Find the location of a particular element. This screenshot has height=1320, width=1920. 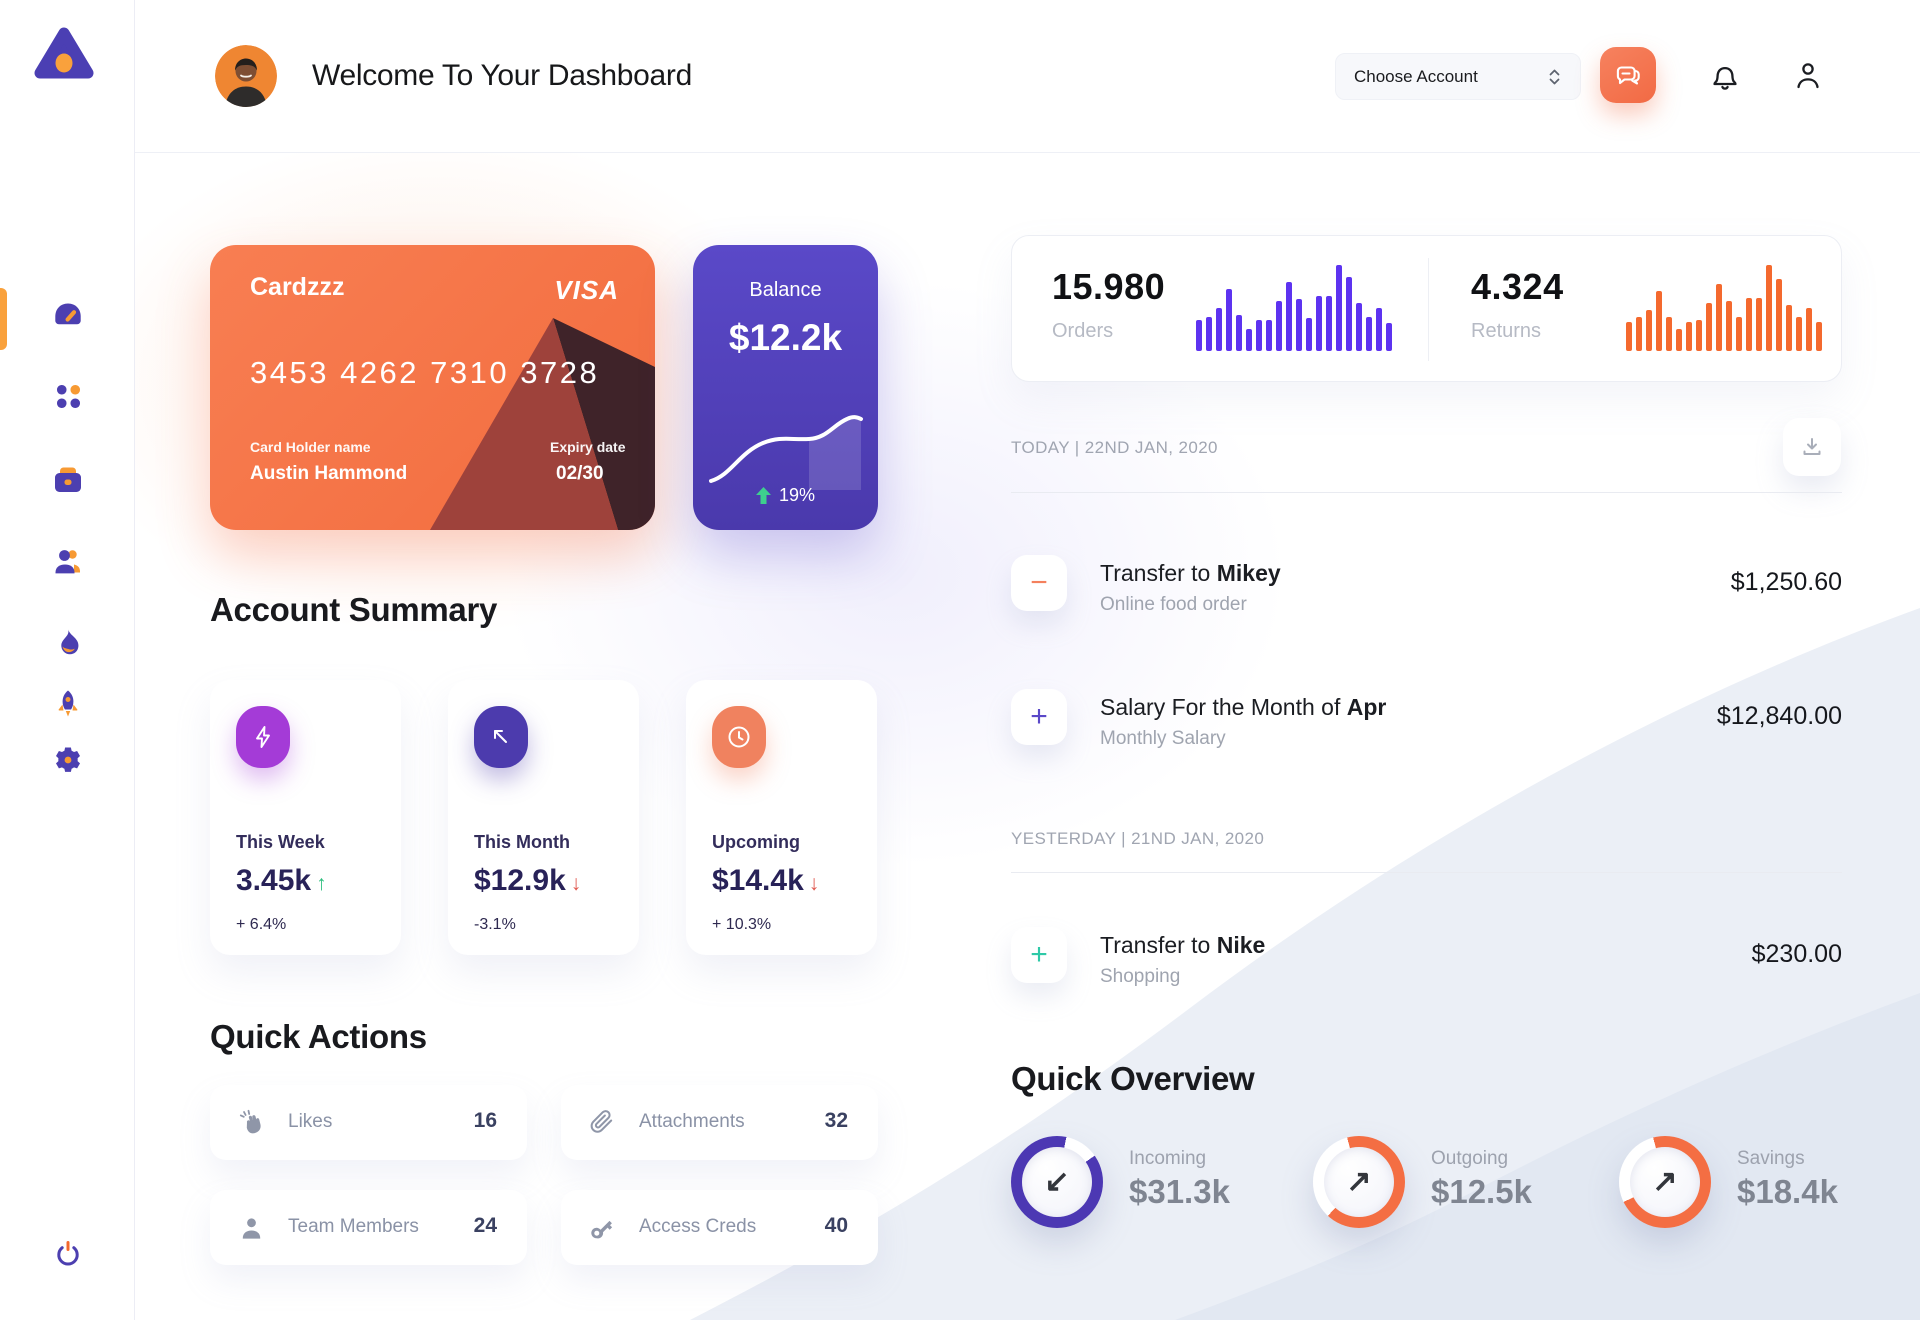

quick-action-label: Team Members is located at coordinates (353, 1226).